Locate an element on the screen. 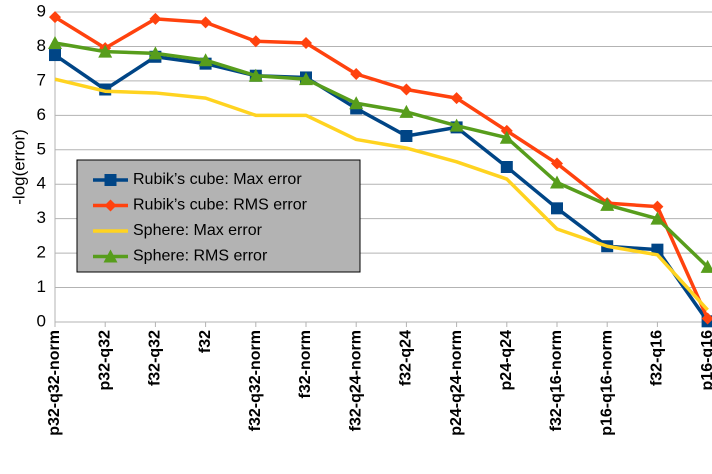  x-tick-label: p24-q24-norm is located at coordinates (456, 383).